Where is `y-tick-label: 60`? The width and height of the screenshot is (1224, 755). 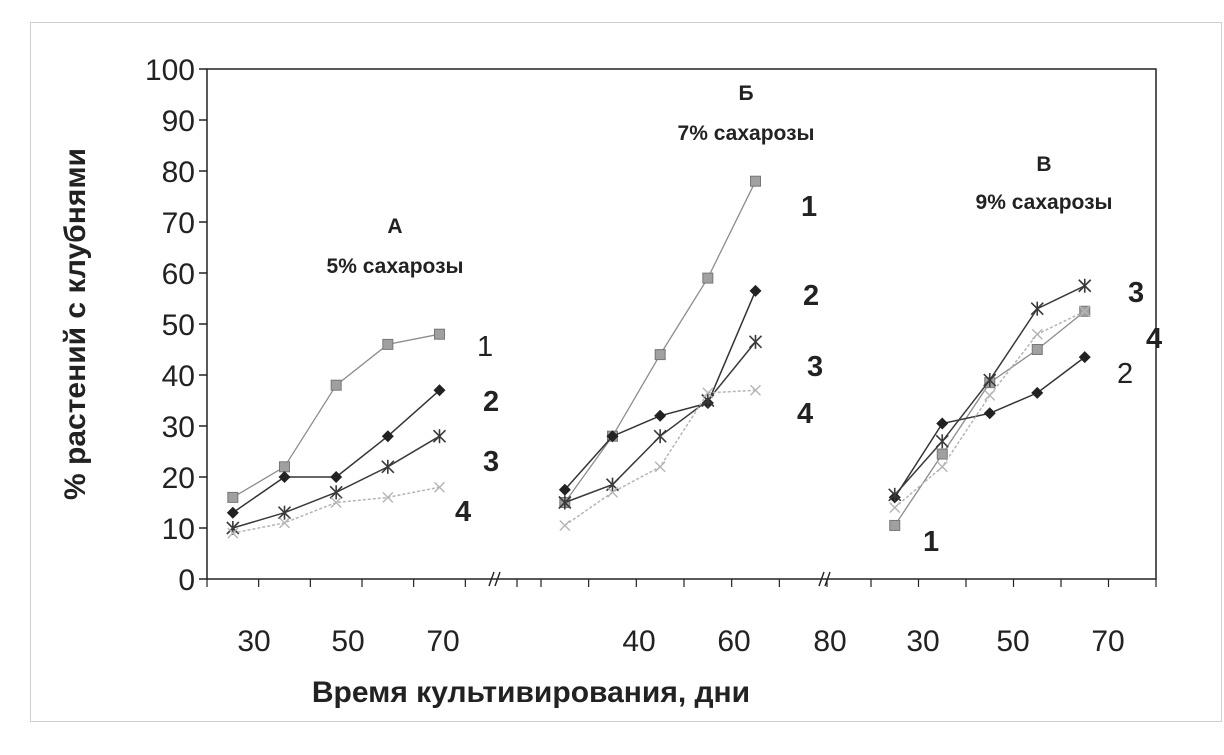 y-tick-label: 60 is located at coordinates (178, 274).